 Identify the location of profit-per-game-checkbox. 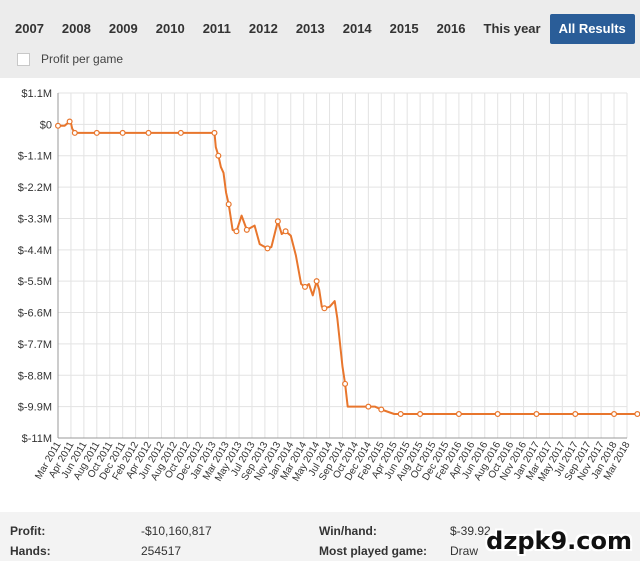
(23, 59).